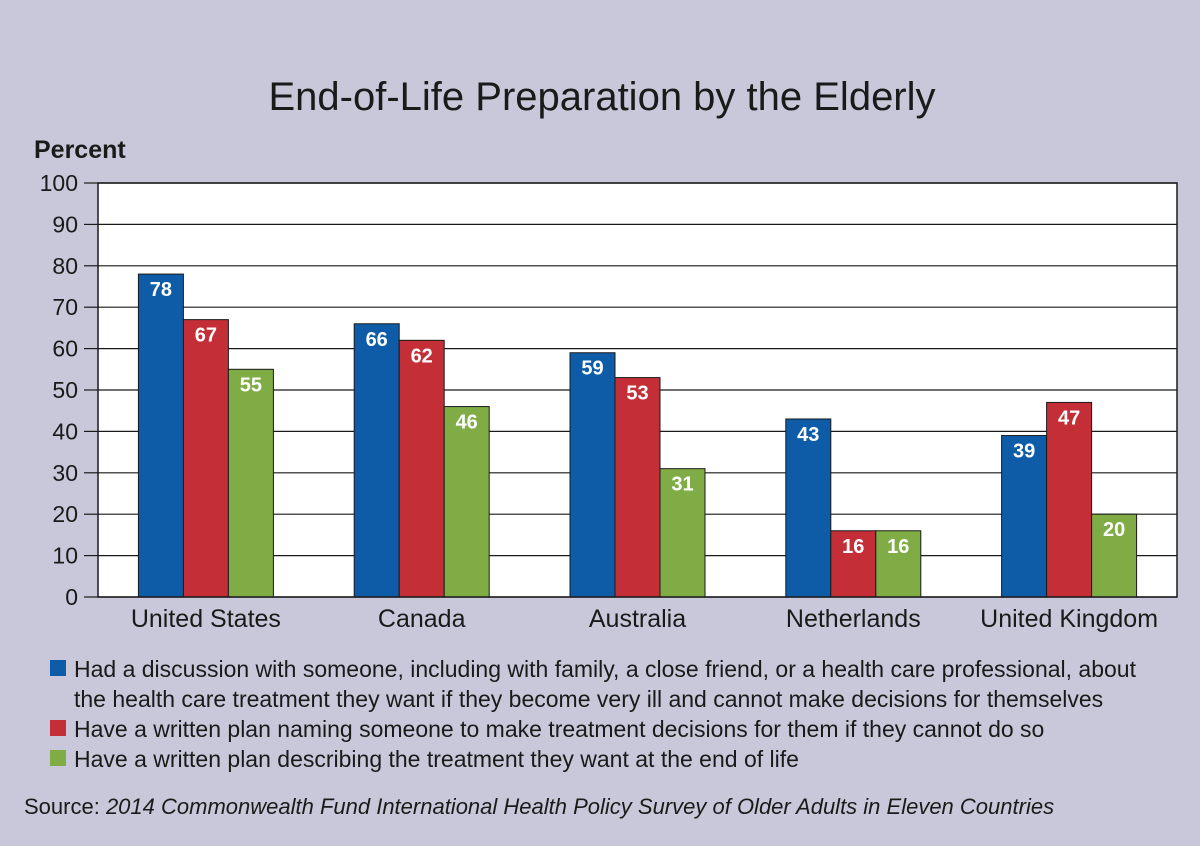  What do you see at coordinates (377, 340) in the screenshot?
I see `data-label: 66` at bounding box center [377, 340].